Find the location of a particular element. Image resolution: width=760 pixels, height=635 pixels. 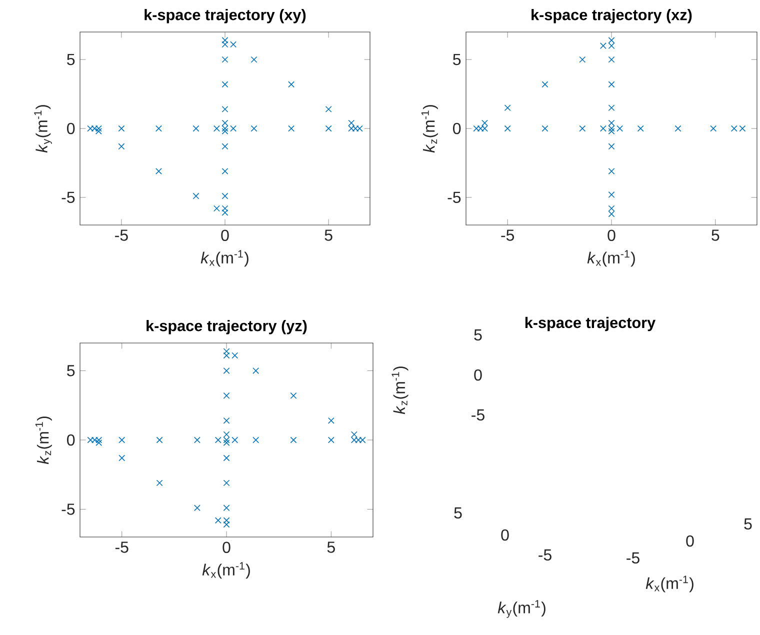

chart-title: k-space trajectory (xz) is located at coordinates (612, 16).